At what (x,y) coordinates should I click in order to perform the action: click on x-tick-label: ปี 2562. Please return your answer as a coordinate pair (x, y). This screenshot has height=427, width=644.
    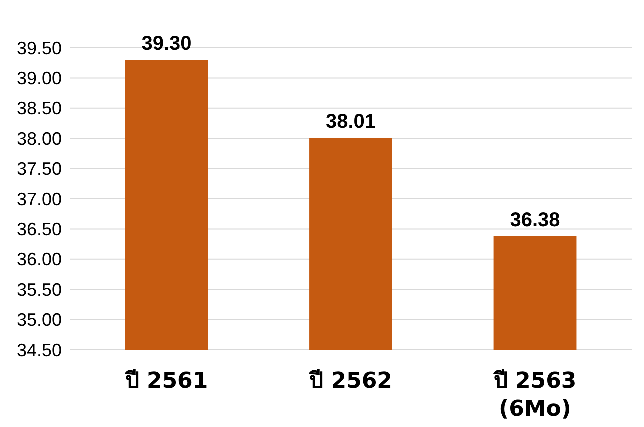
    Looking at the image, I should click on (350, 381).